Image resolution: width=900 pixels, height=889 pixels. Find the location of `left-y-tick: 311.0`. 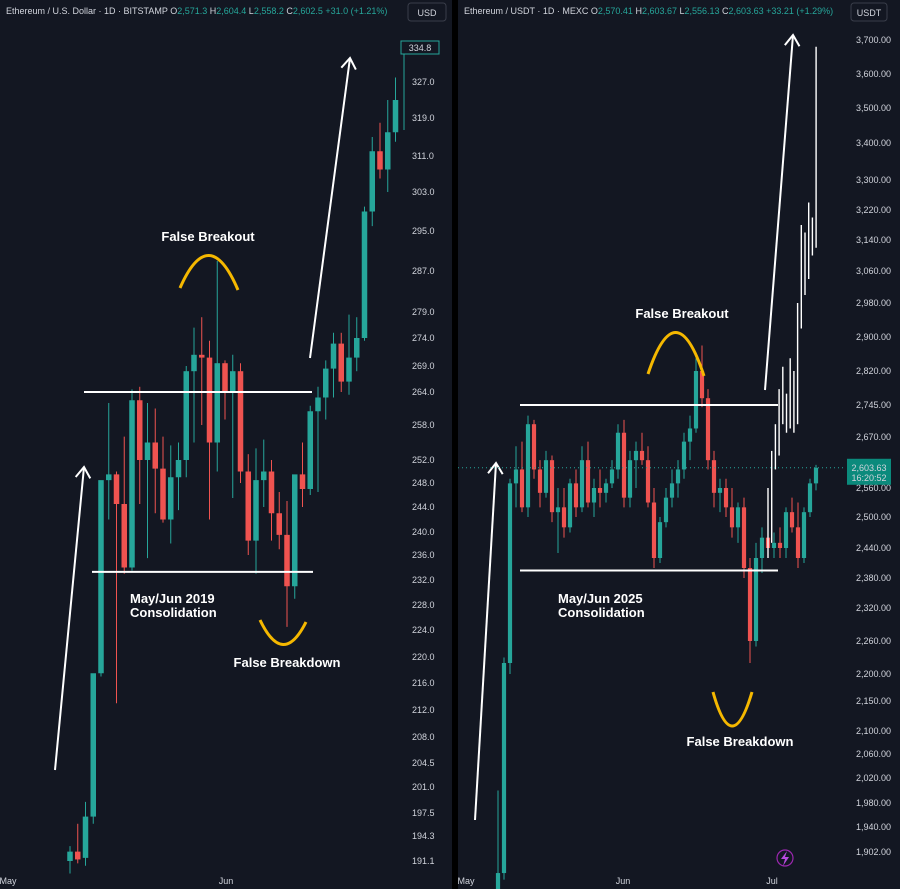

left-y-tick: 311.0 is located at coordinates (423, 156).